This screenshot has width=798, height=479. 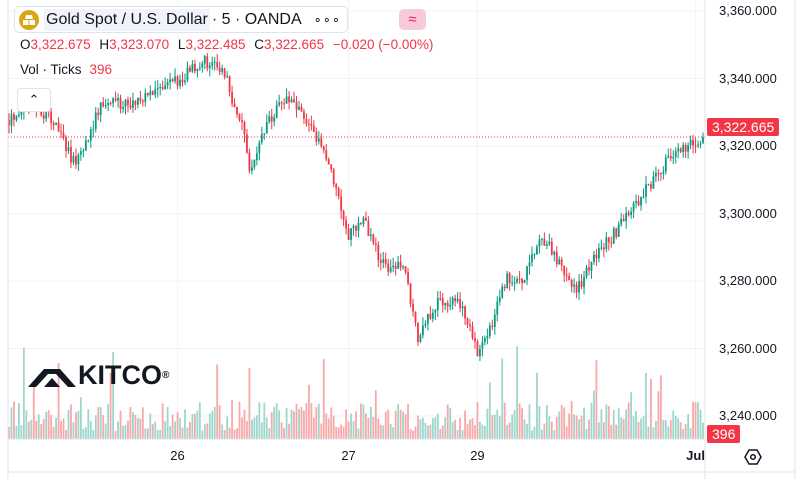 I want to click on interval-source: · 5 · OANDA, so click(x=256, y=19).